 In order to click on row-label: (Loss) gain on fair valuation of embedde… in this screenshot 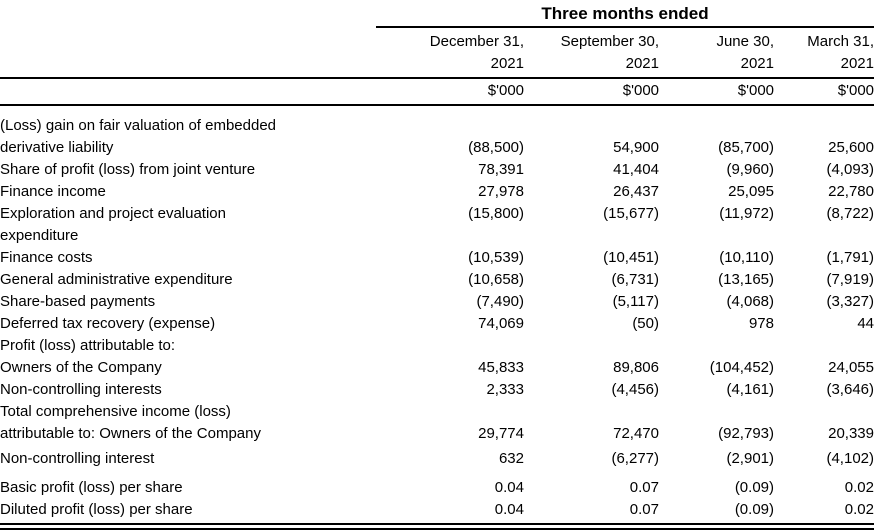, I will do `click(138, 136)`.